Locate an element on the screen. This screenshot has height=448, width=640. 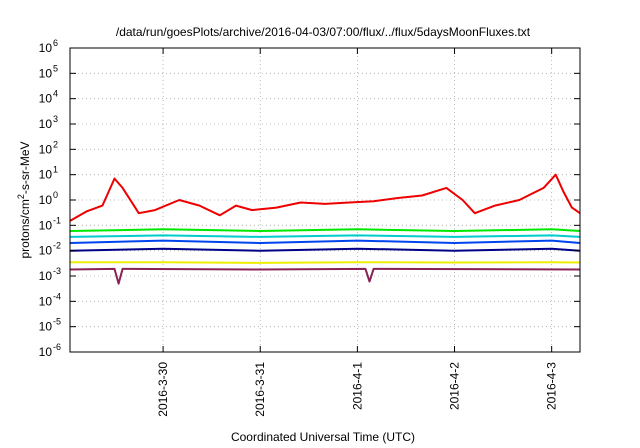
x-tick-label: 2016-4-2 is located at coordinates (455, 386).